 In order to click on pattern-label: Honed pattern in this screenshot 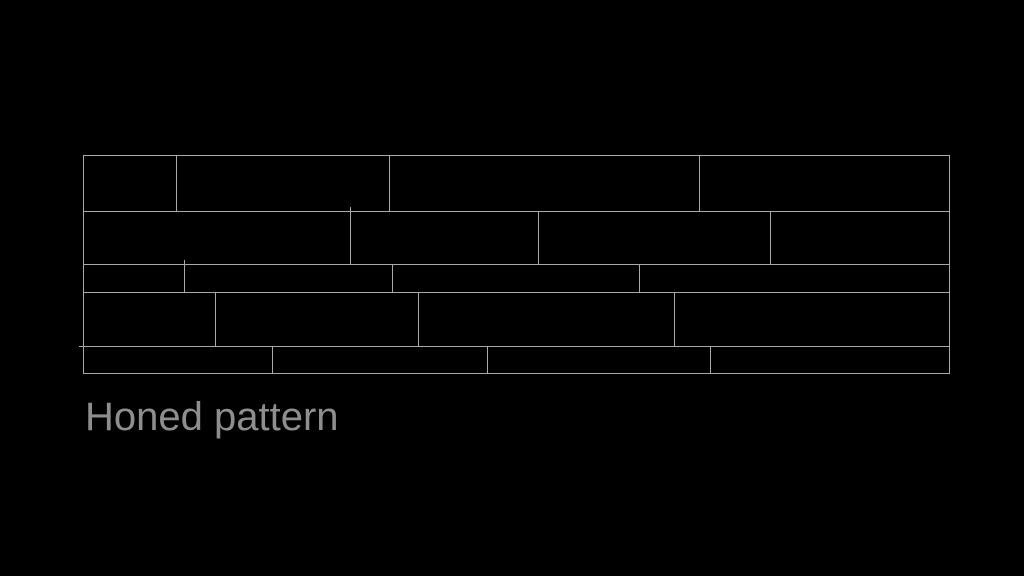, I will do `click(212, 417)`.